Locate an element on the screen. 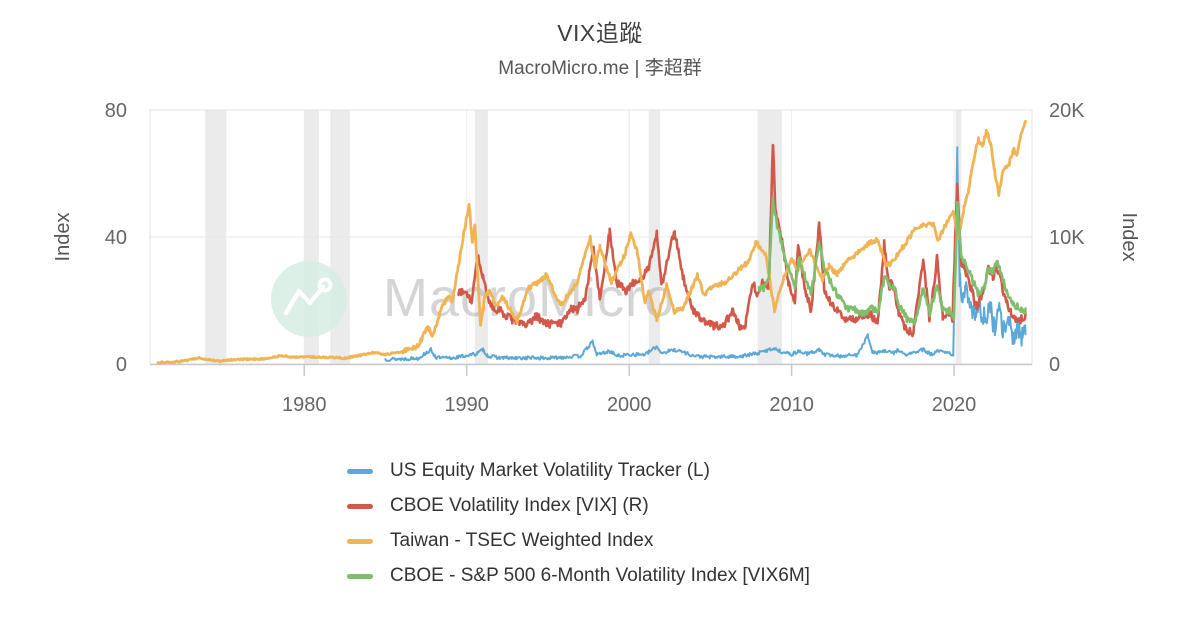  legend-item-taiwan-tsec-weighted-index: Taiwan - TSEC Weighted Index is located at coordinates (578, 541).